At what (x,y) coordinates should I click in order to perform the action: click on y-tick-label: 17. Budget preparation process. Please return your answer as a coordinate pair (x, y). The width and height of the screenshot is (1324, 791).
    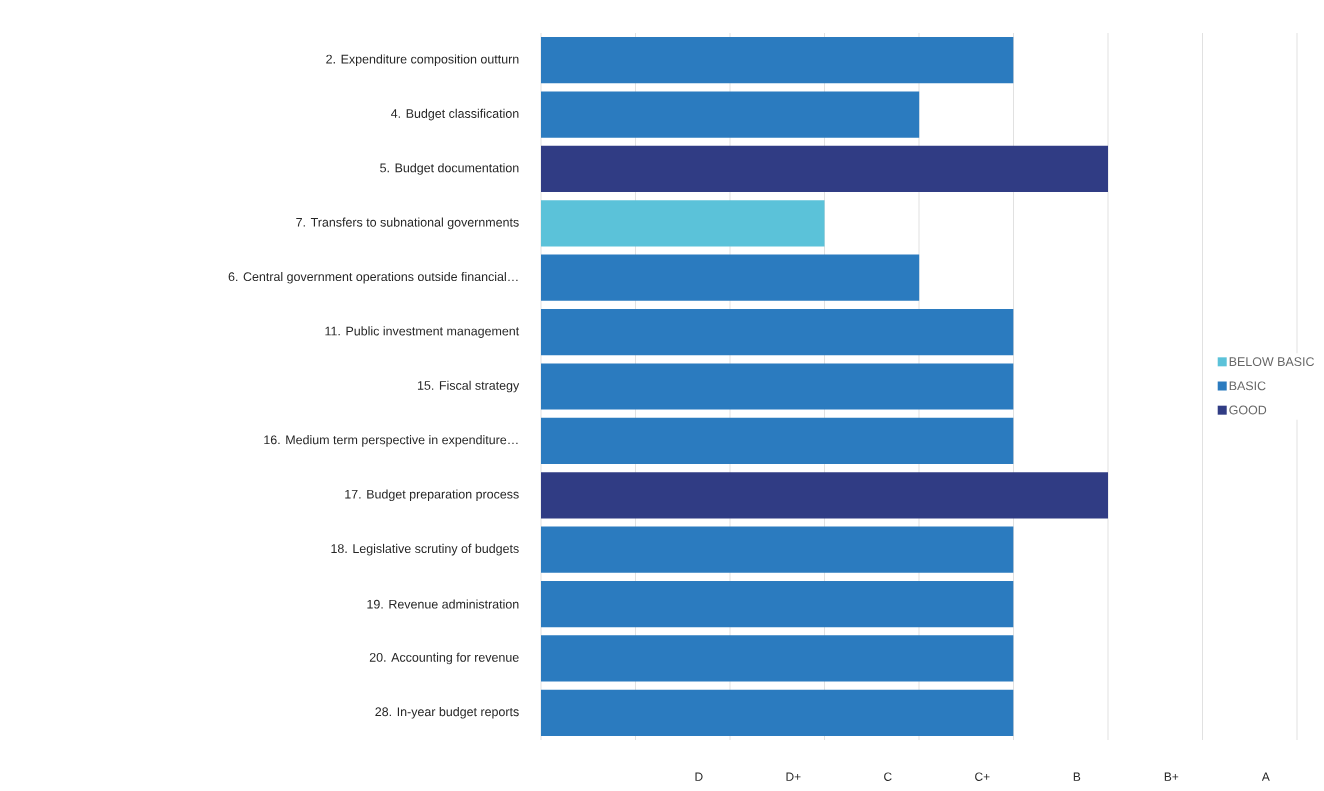
    Looking at the image, I should click on (432, 495).